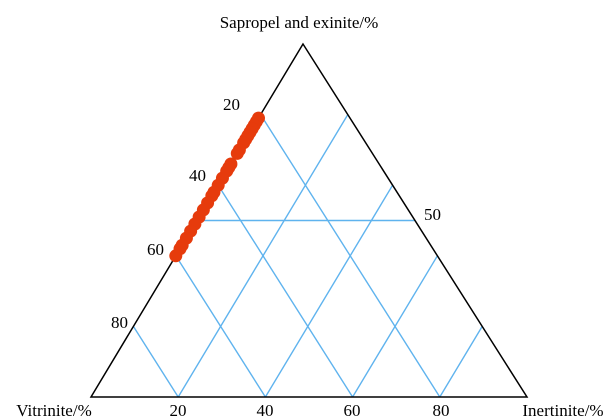 This screenshot has height=420, width=614. What do you see at coordinates (265, 410) in the screenshot?
I see `bottom-tick-40: 40` at bounding box center [265, 410].